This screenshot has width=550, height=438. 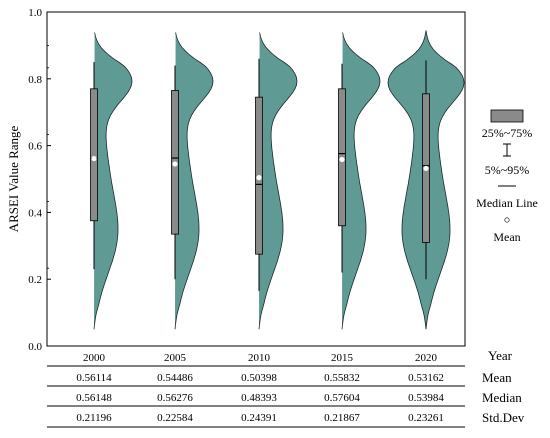 What do you see at coordinates (259, 418) in the screenshot?
I see `cell-stddev-2010: 0.24391` at bounding box center [259, 418].